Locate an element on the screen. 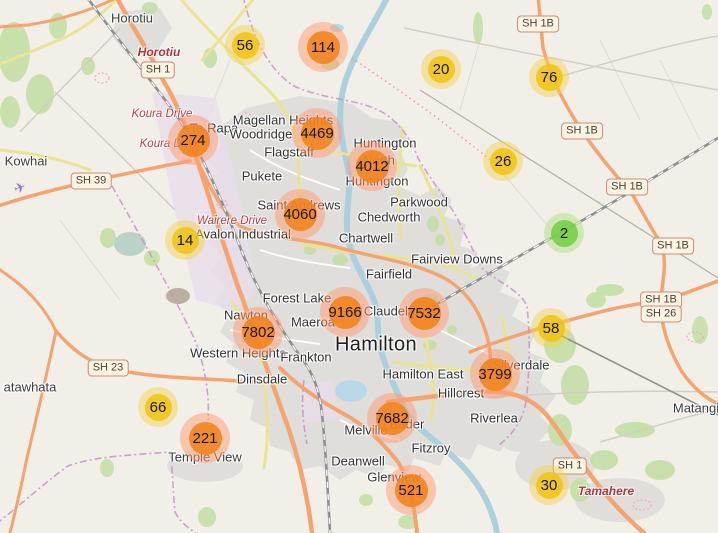  cluster-4060: 4060 is located at coordinates (300, 214).